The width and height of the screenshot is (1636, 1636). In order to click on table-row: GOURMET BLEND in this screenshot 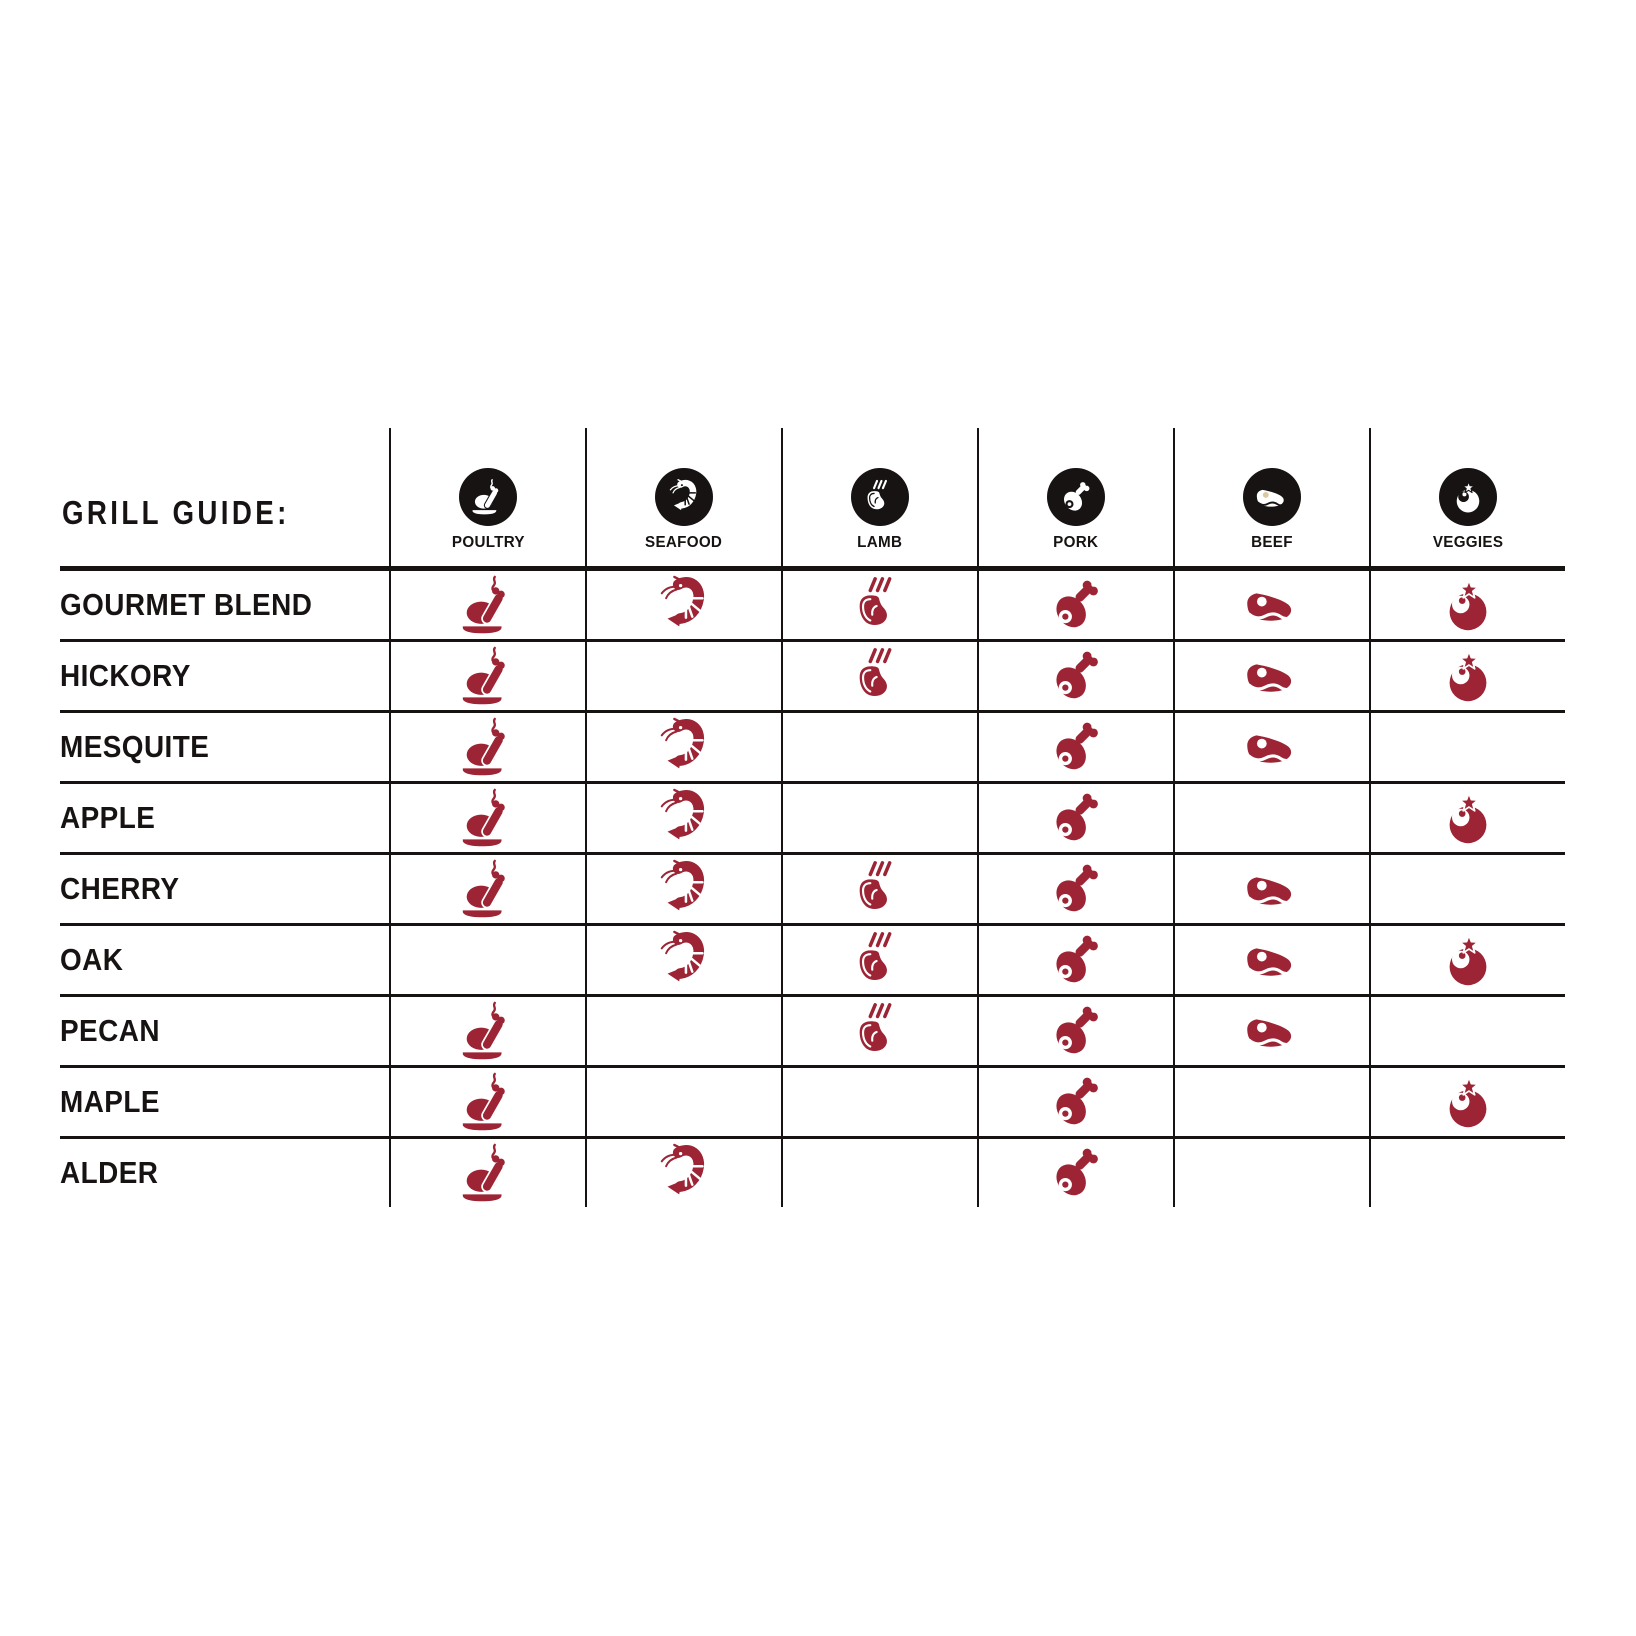, I will do `click(812, 605)`.